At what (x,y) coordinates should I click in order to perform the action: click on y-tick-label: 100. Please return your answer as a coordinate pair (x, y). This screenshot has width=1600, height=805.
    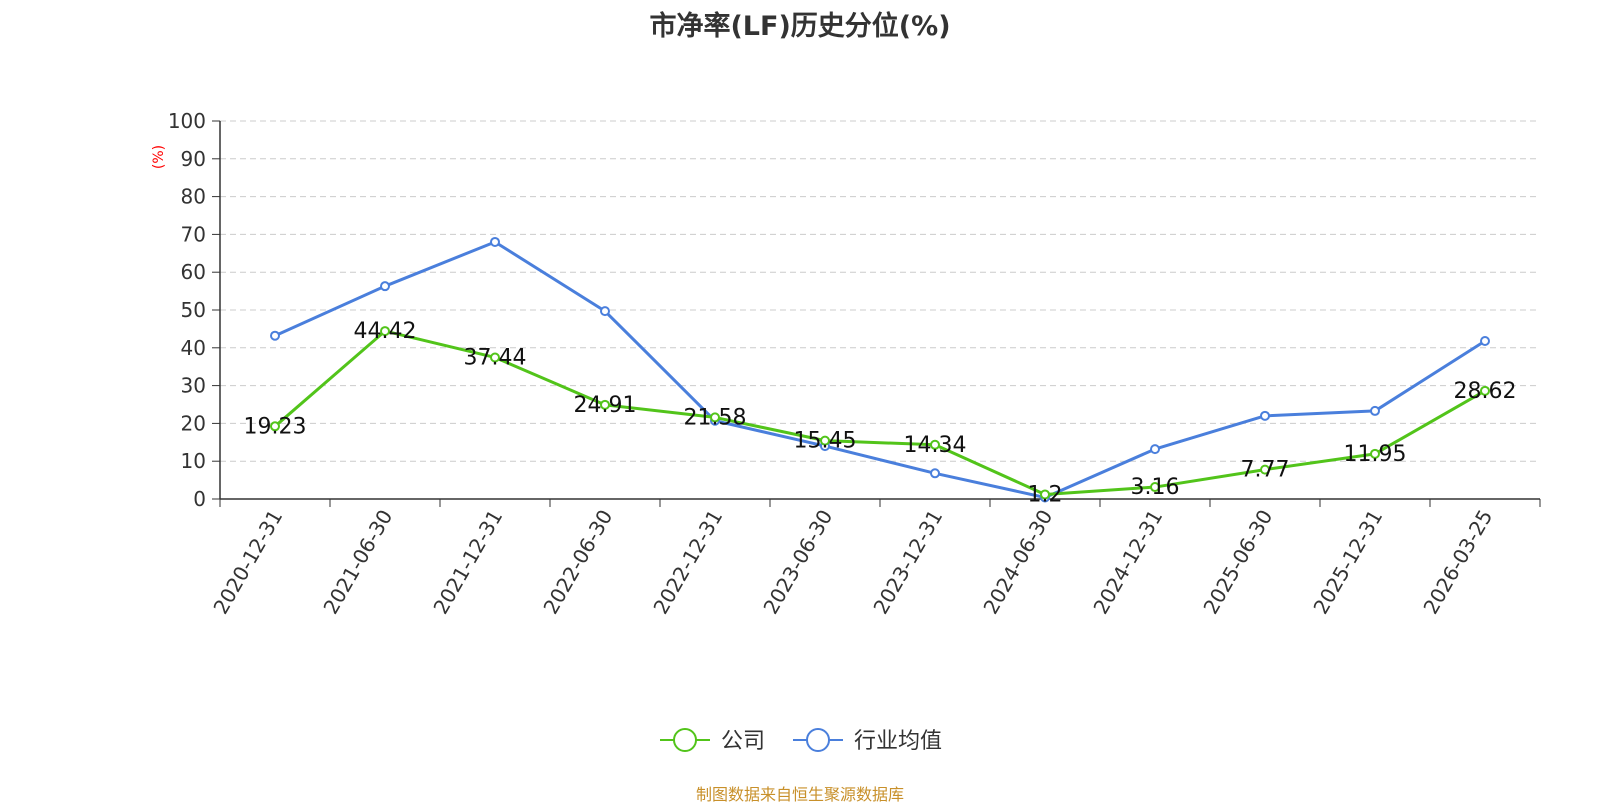
    Looking at the image, I should click on (187, 121).